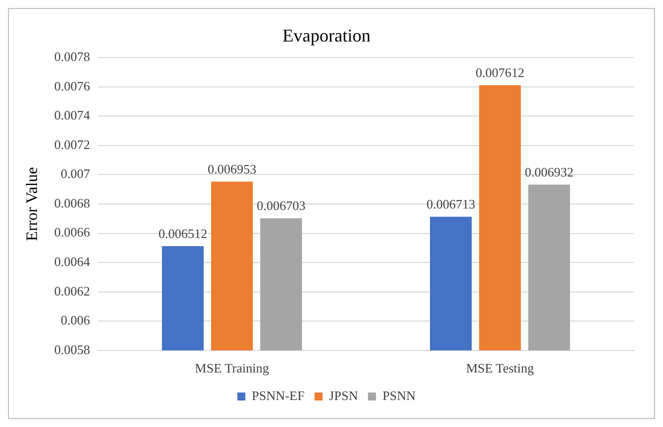  I want to click on data-label: 0.007612, so click(500, 72).